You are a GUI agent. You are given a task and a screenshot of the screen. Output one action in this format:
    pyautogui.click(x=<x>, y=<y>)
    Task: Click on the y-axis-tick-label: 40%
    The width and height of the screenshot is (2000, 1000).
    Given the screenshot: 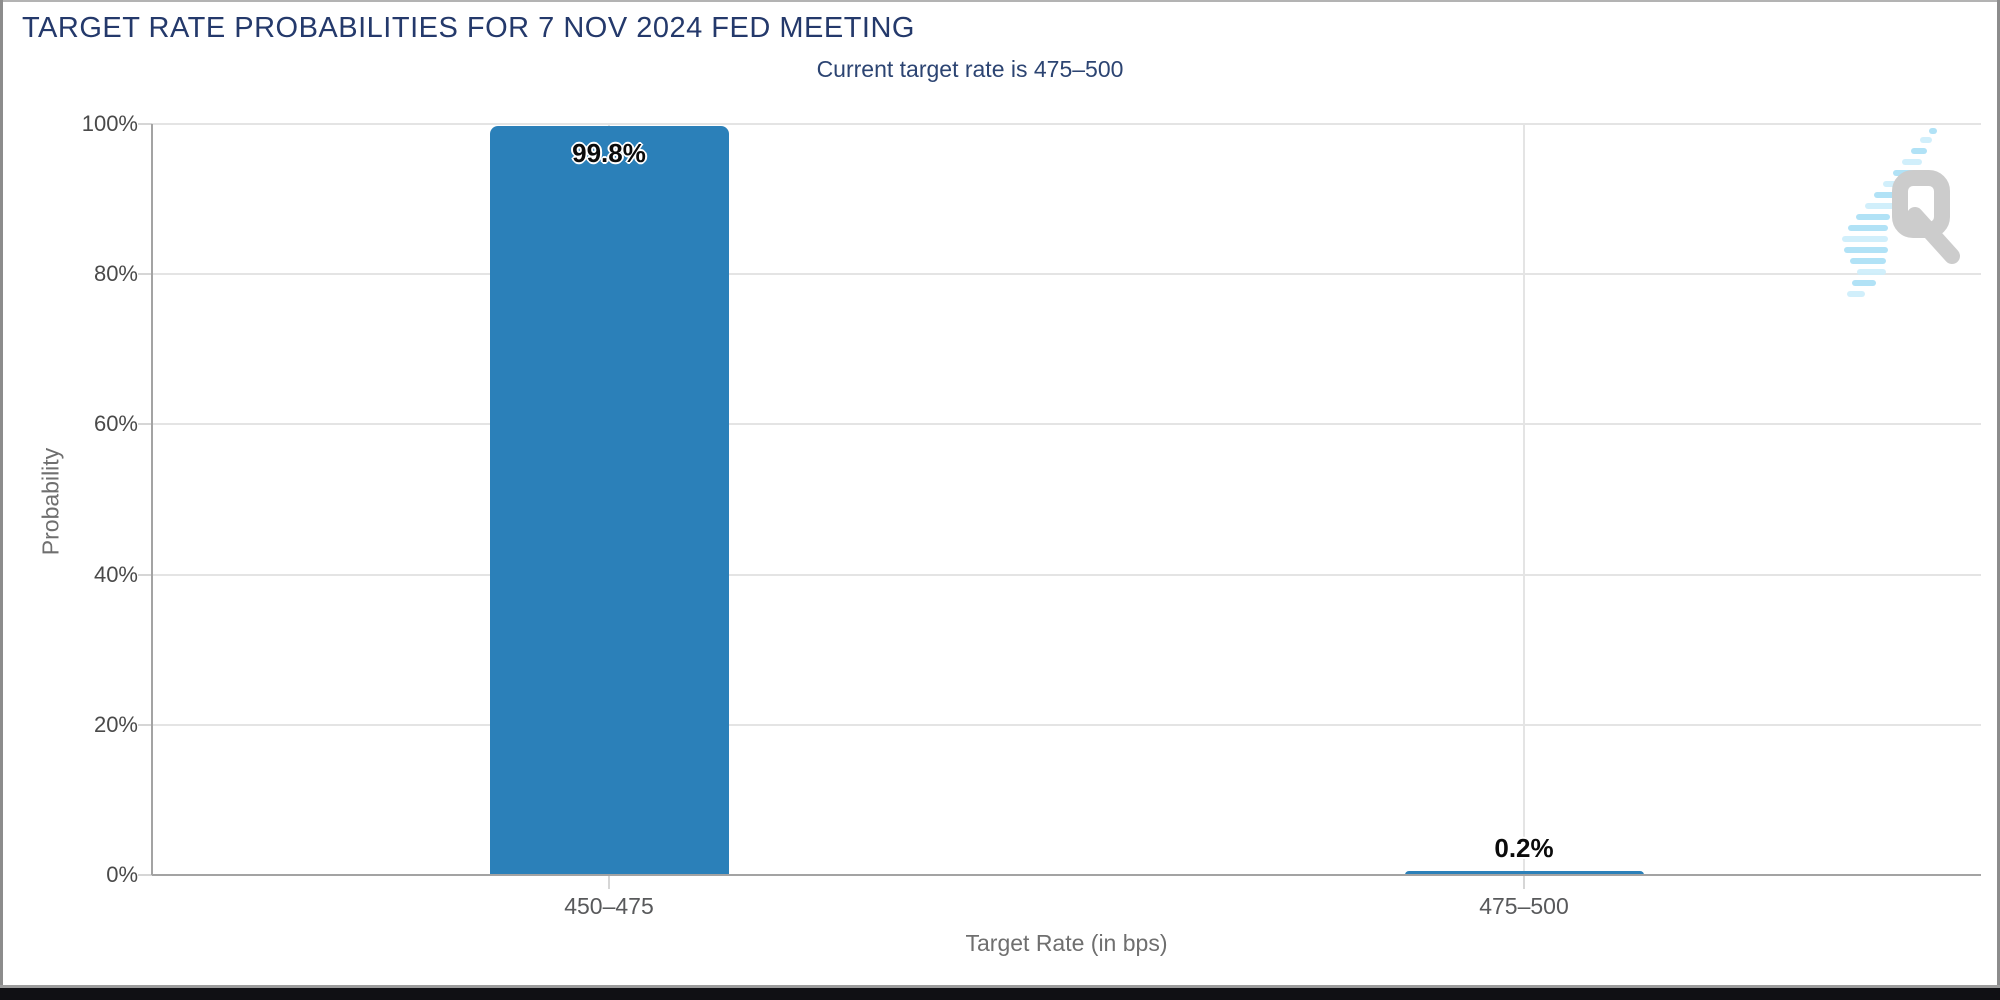 What is the action you would take?
    pyautogui.click(x=115, y=574)
    